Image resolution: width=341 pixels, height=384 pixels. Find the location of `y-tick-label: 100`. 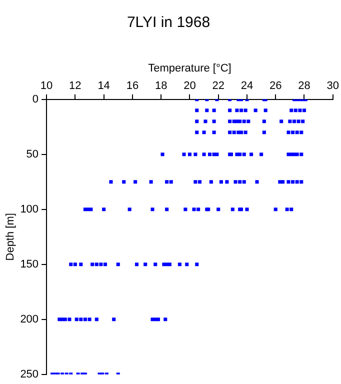

y-tick-label: 100 is located at coordinates (29, 209).